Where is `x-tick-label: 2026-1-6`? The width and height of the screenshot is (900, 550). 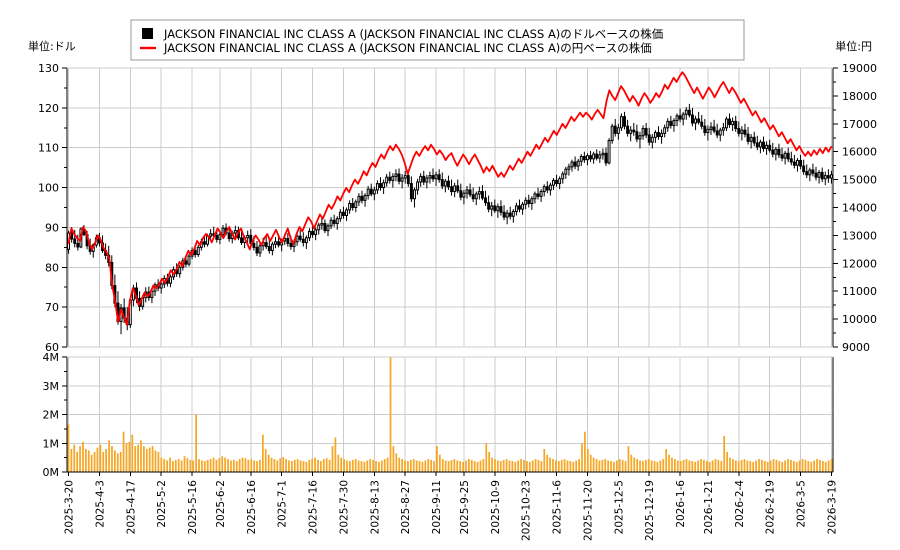
x-tick-label: 2026-1-6 is located at coordinates (681, 504).